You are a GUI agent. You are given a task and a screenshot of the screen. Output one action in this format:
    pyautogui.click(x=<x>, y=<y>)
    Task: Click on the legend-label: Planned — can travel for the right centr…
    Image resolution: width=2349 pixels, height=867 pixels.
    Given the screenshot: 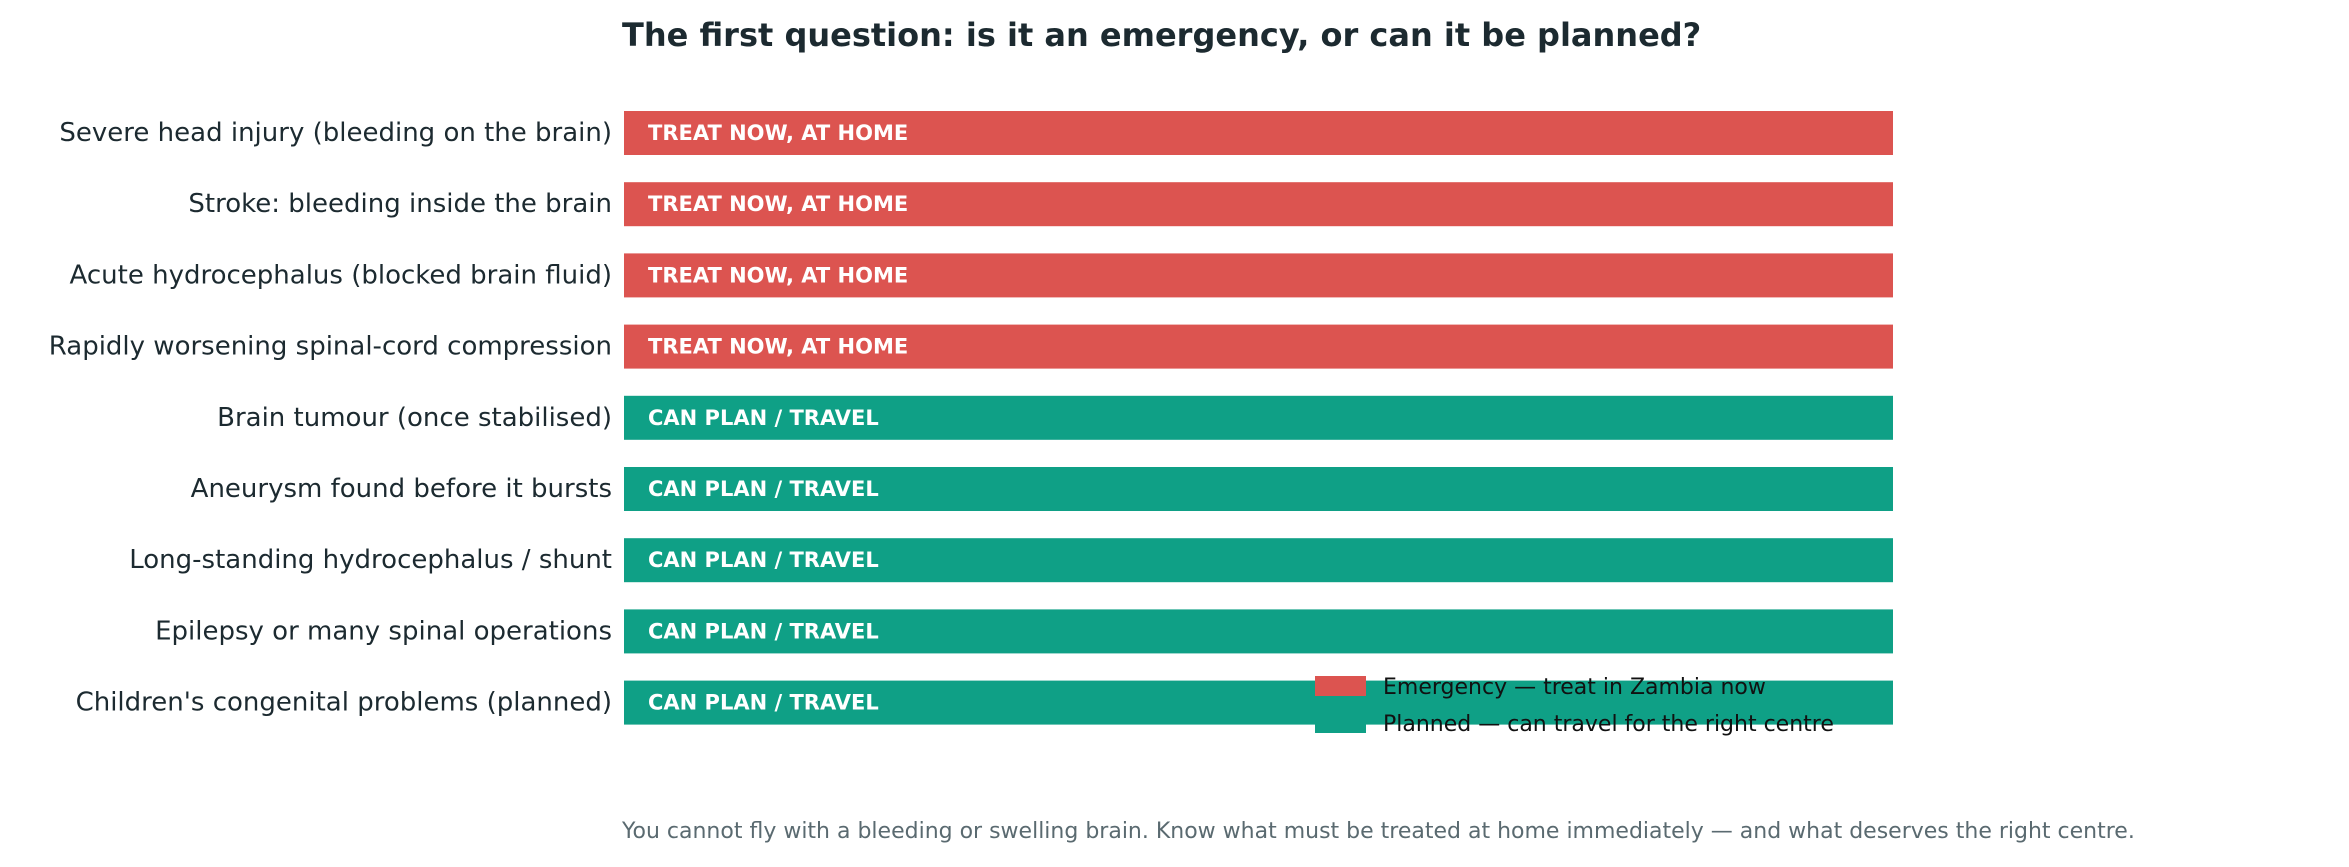 What is the action you would take?
    pyautogui.click(x=1608, y=724)
    